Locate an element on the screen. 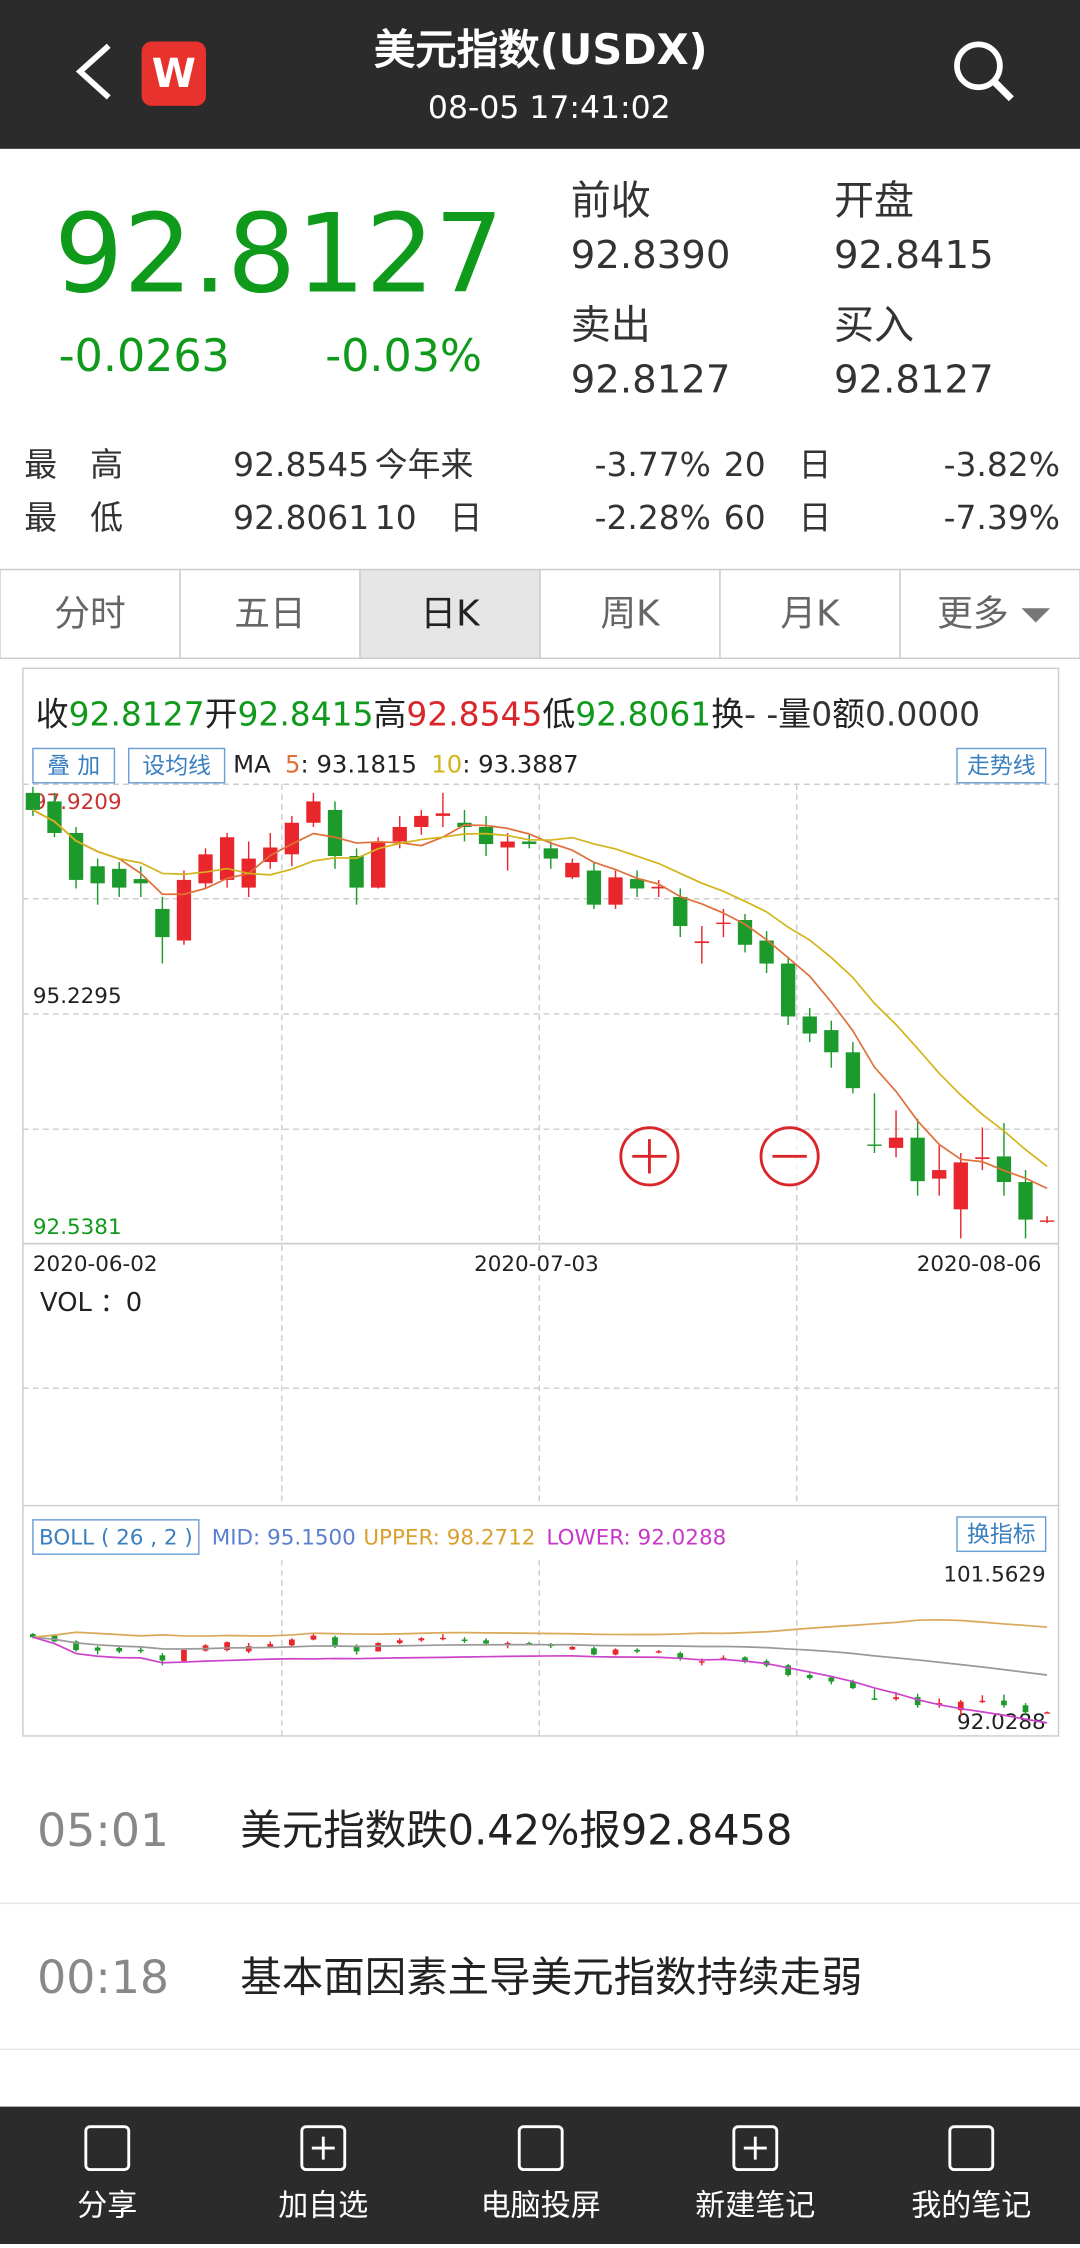 This screenshot has width=1080, height=2248. tab: 五日 is located at coordinates (270, 614).